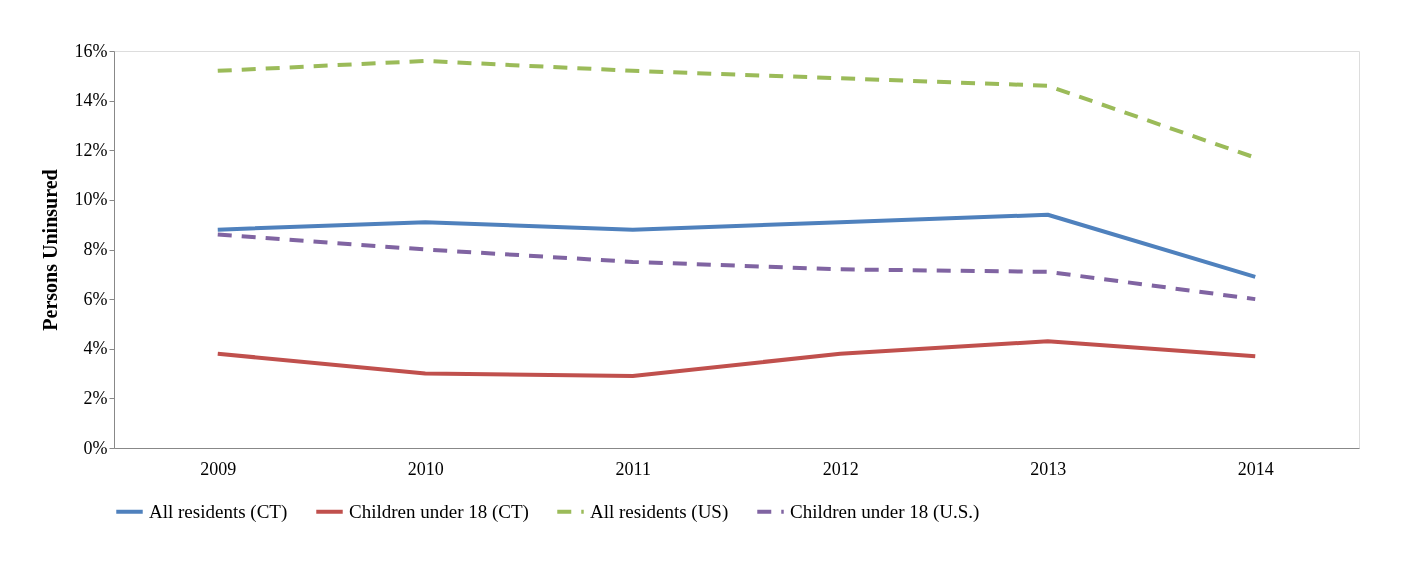 The height and width of the screenshot is (582, 1428). Describe the element at coordinates (95, 348) in the screenshot. I see `y-tick-label: 4%` at that location.